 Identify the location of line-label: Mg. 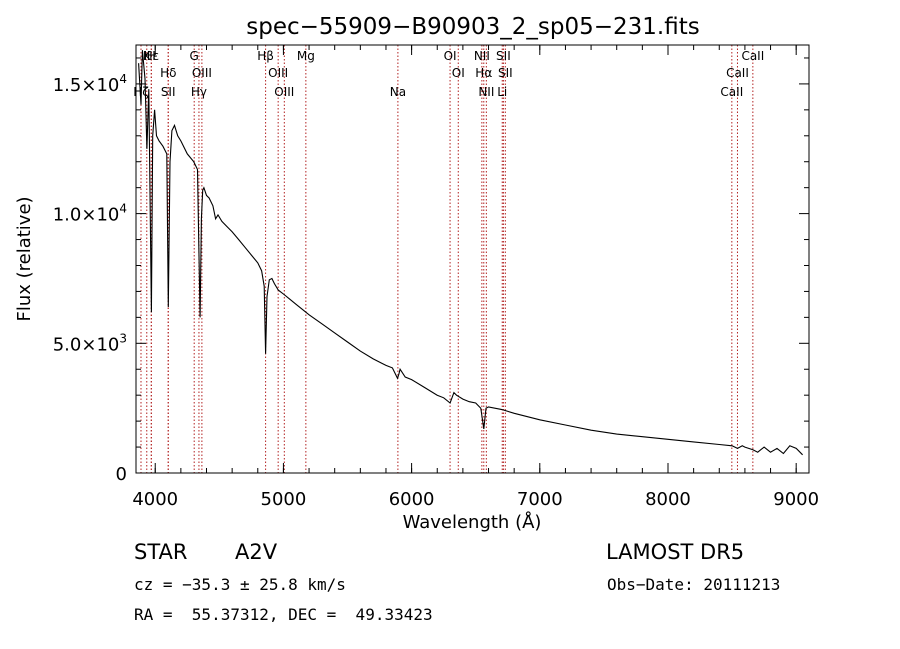
(306, 56).